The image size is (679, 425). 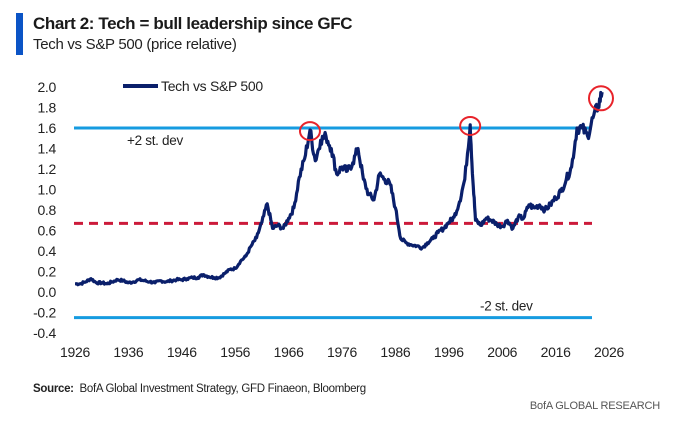 What do you see at coordinates (44, 313) in the screenshot?
I see `y-tick-label: -0.2` at bounding box center [44, 313].